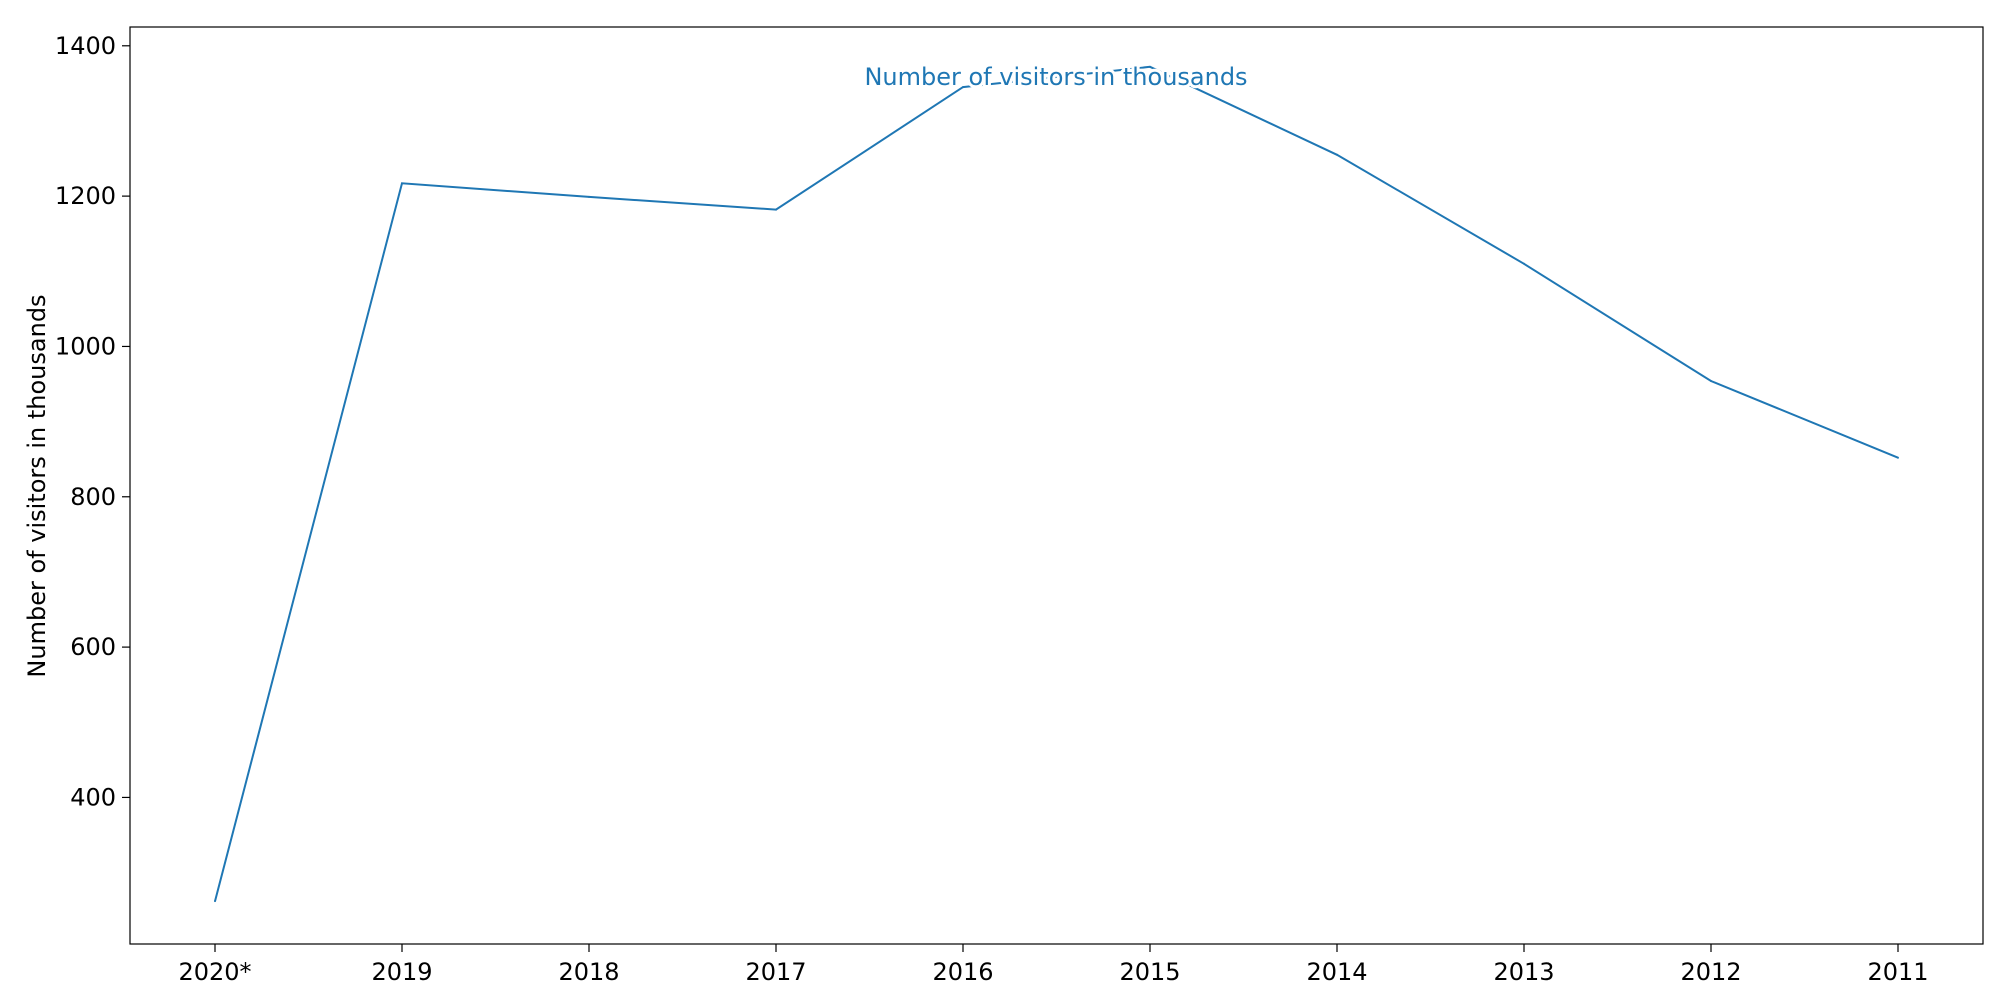  Describe the element at coordinates (962, 972) in the screenshot. I see `x-tick-label: 2016` at that location.